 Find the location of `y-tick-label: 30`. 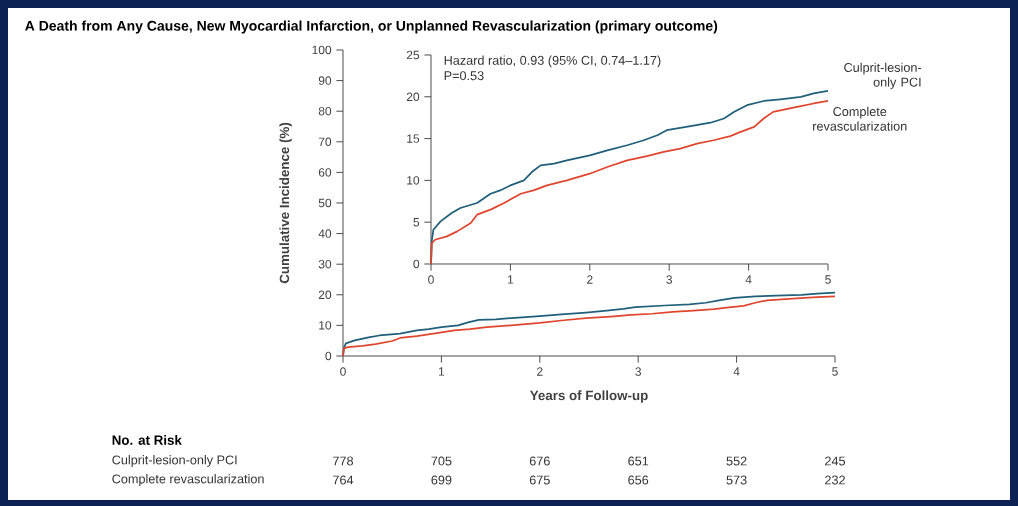

y-tick-label: 30 is located at coordinates (325, 264).